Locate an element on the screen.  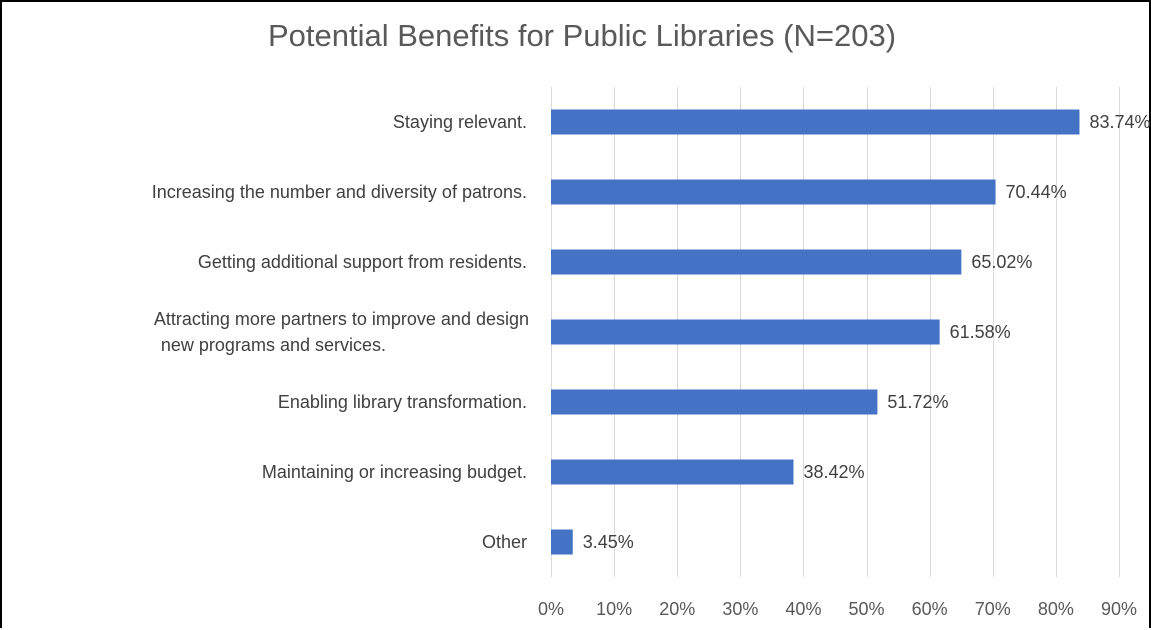
data-label: 38.42% is located at coordinates (833, 472).